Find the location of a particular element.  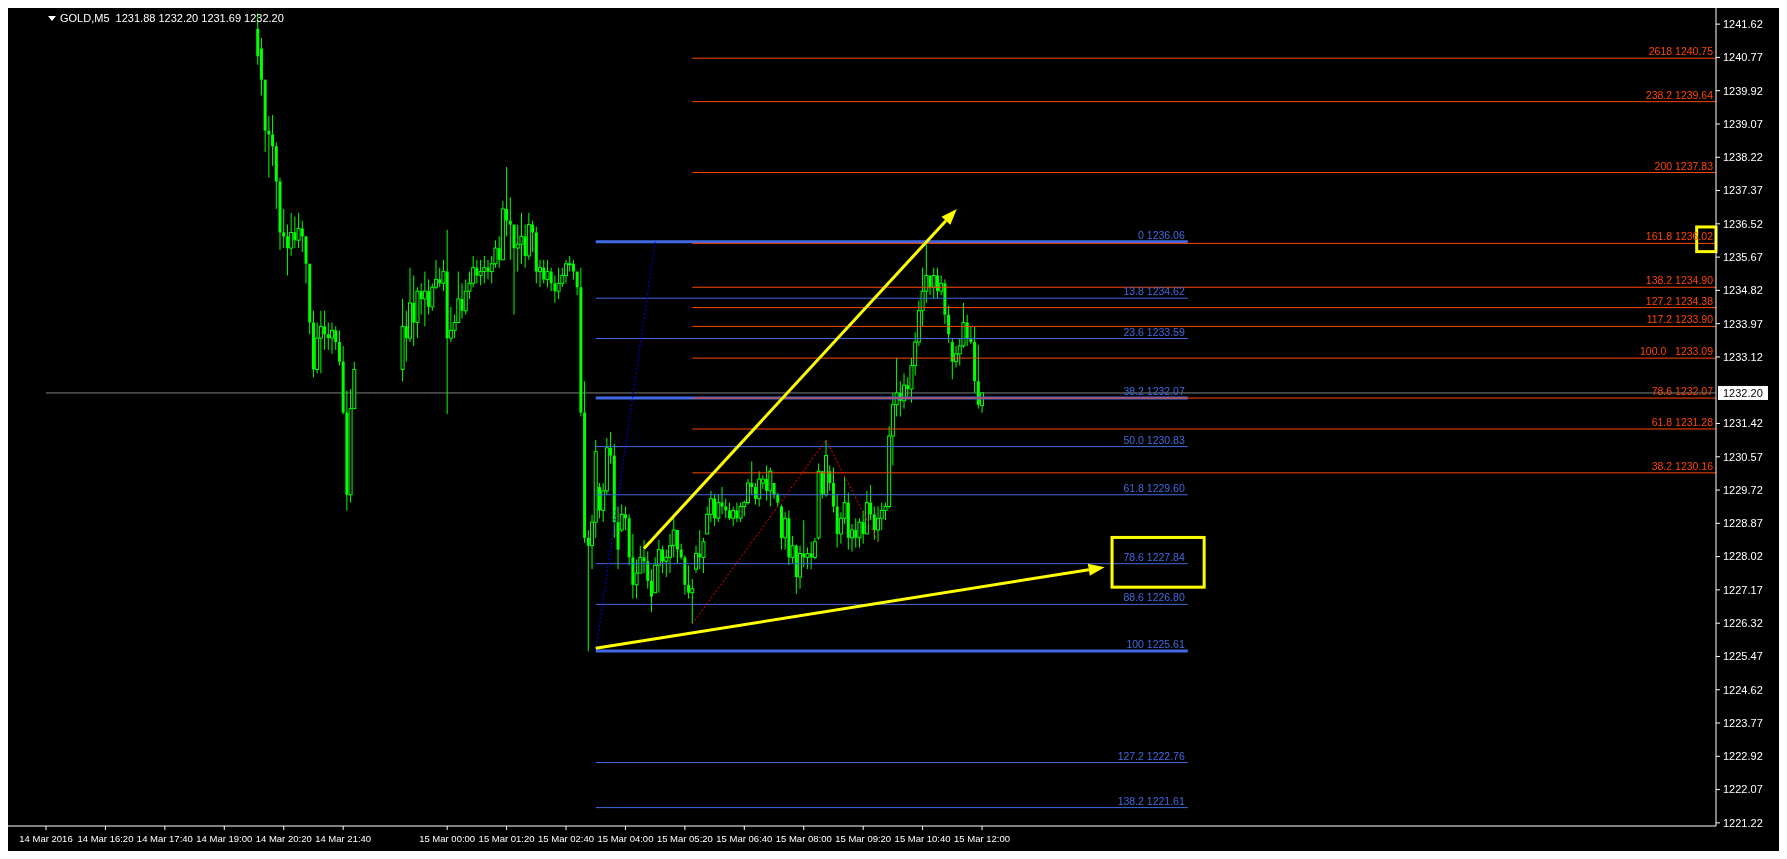

y-tick-label: 1224.62 is located at coordinates (1743, 689).